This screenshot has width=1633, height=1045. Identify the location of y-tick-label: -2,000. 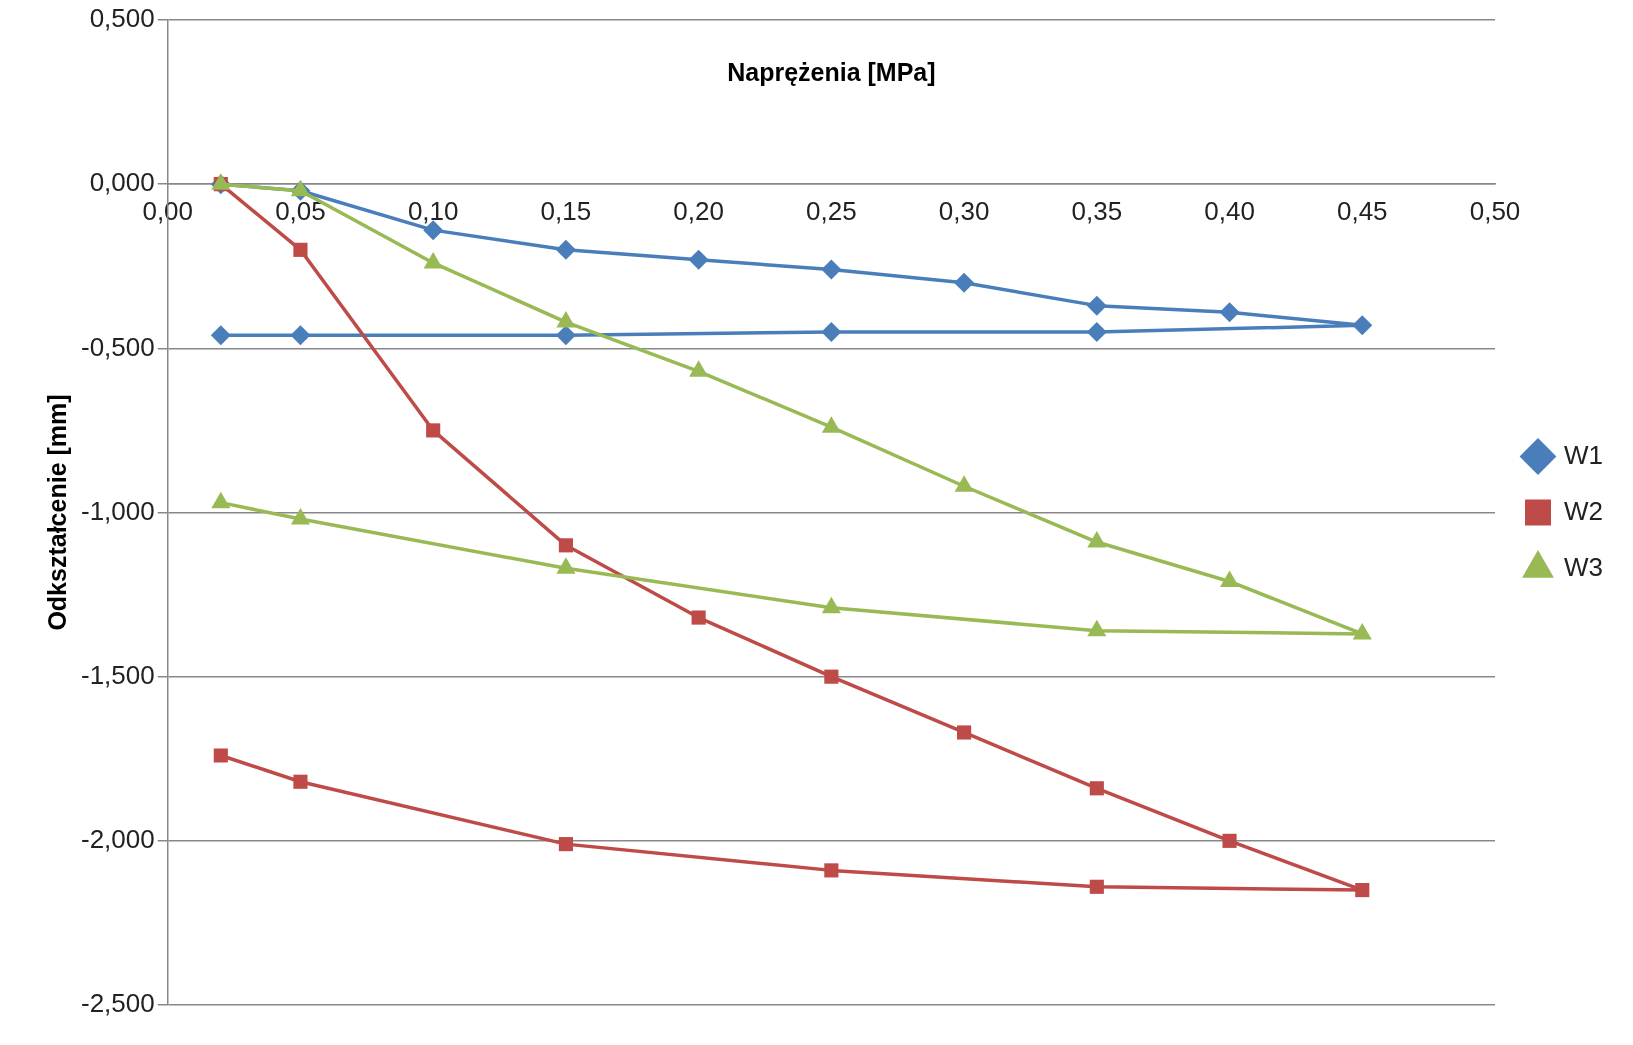
(117, 839).